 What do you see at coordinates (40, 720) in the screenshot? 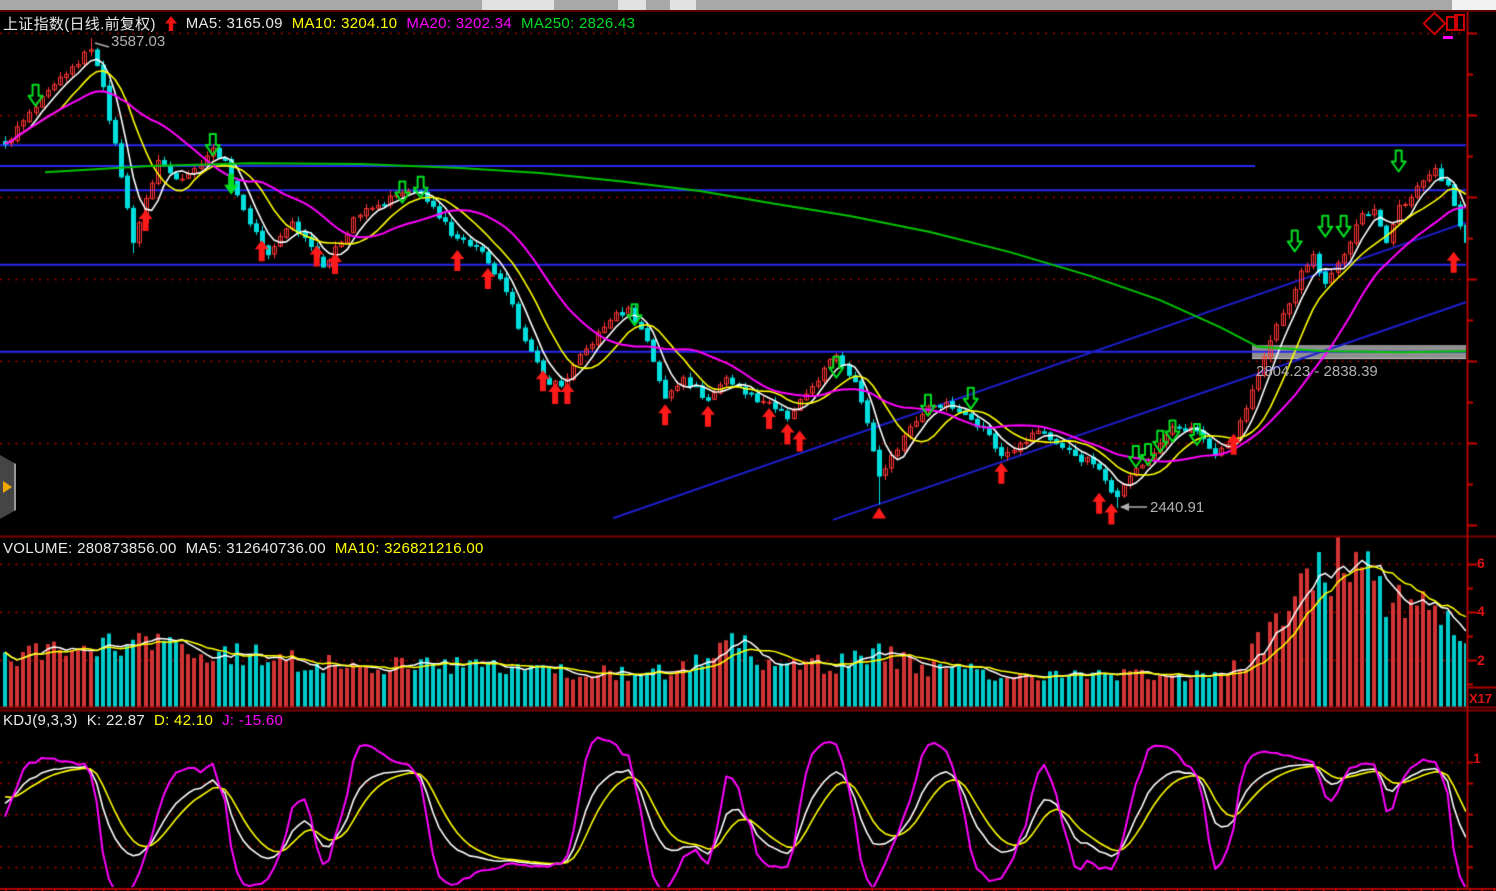
I see `kdj-title: KDJ(9,3,3)` at bounding box center [40, 720].